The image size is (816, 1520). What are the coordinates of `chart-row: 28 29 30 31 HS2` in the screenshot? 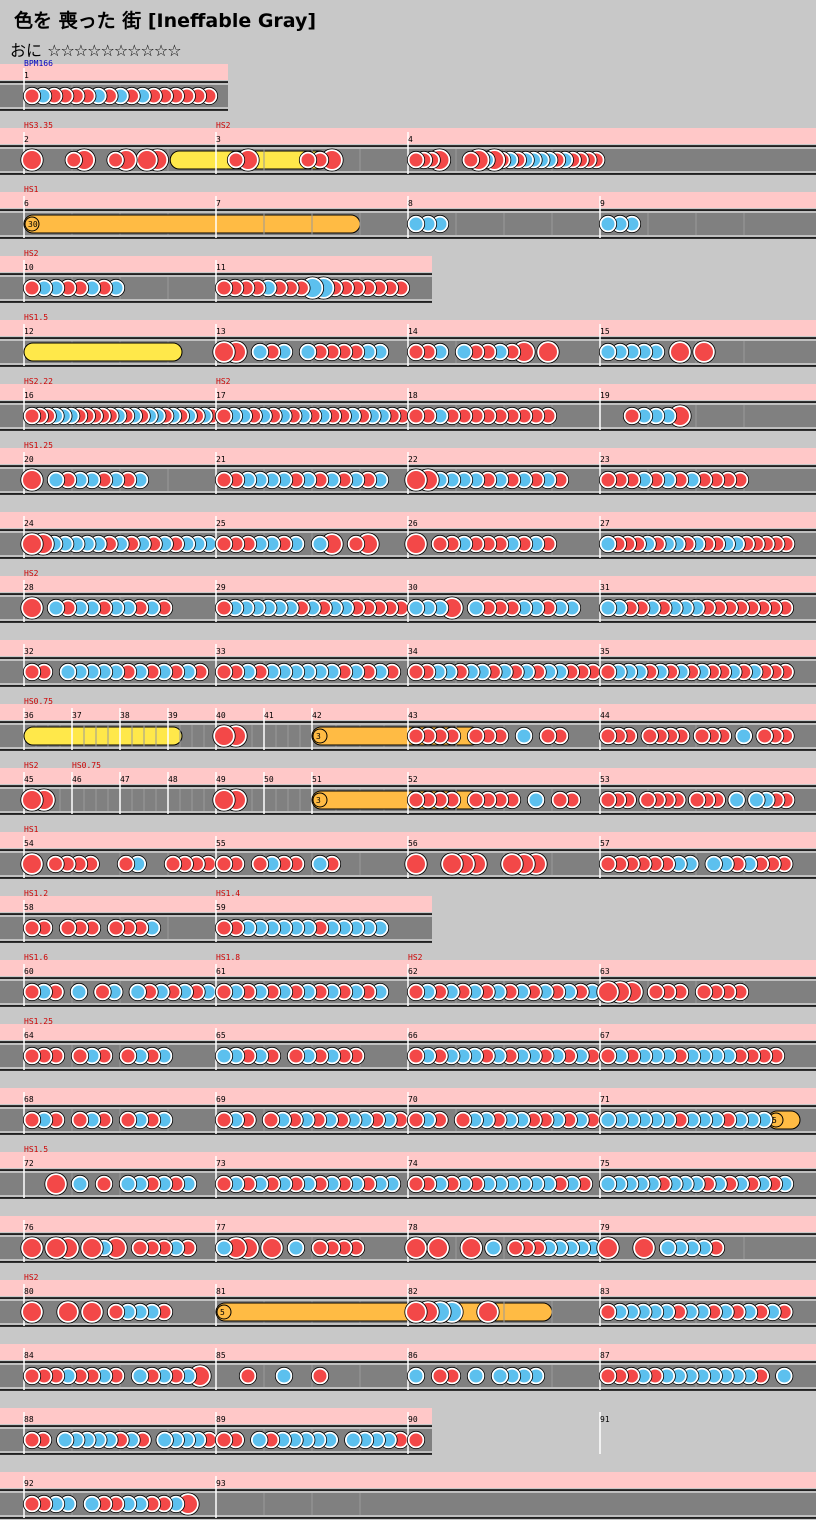 It's located at (408, 596).